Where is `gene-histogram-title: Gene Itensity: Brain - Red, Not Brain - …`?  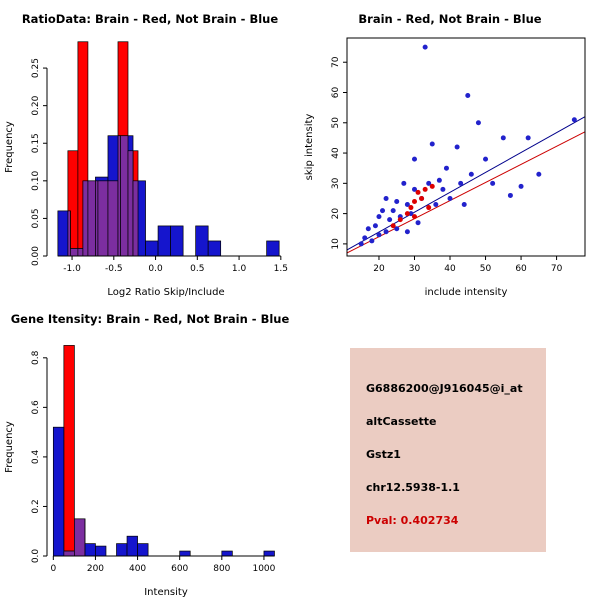 gene-histogram-title: Gene Itensity: Brain - Red, Not Brain - … is located at coordinates (150, 319).